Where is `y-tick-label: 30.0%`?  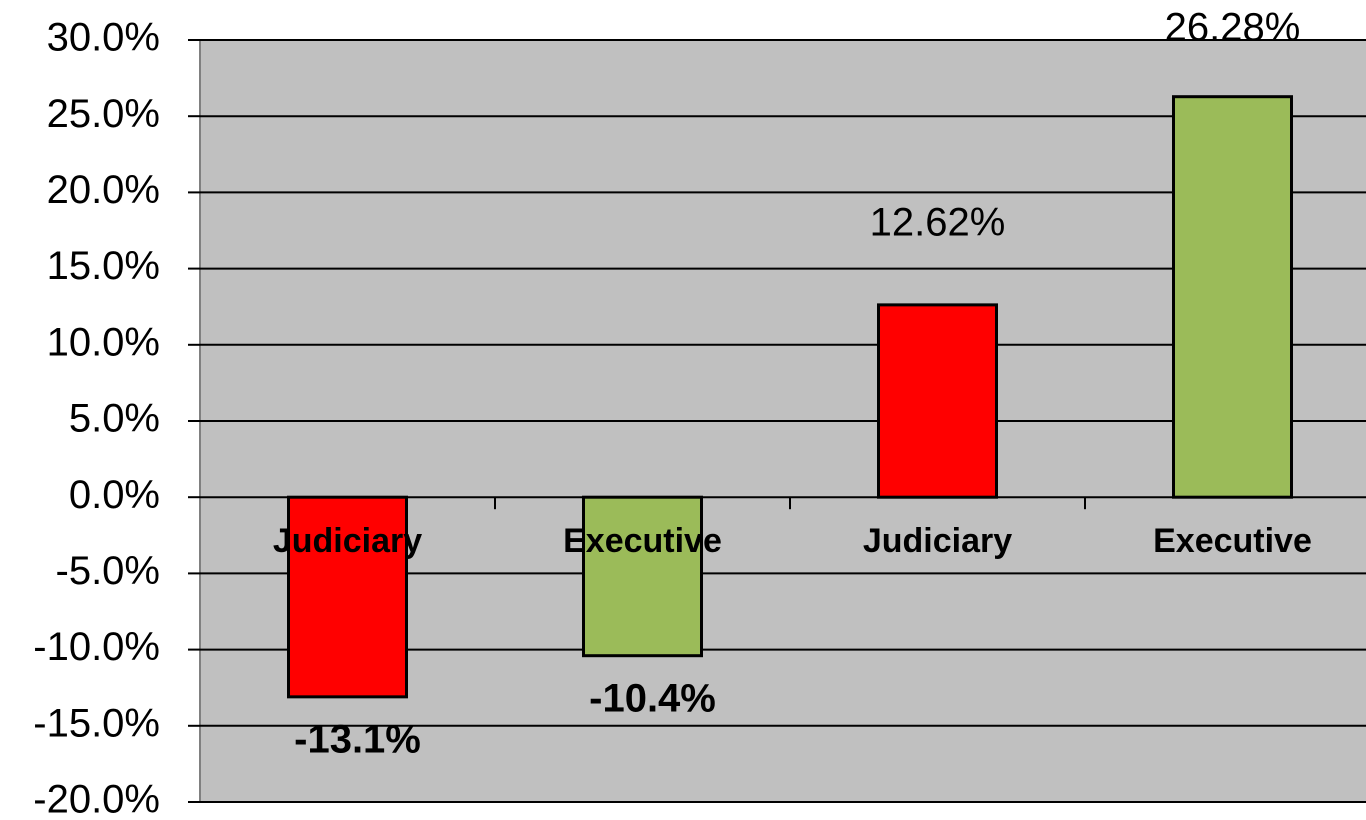 y-tick-label: 30.0% is located at coordinates (103, 38).